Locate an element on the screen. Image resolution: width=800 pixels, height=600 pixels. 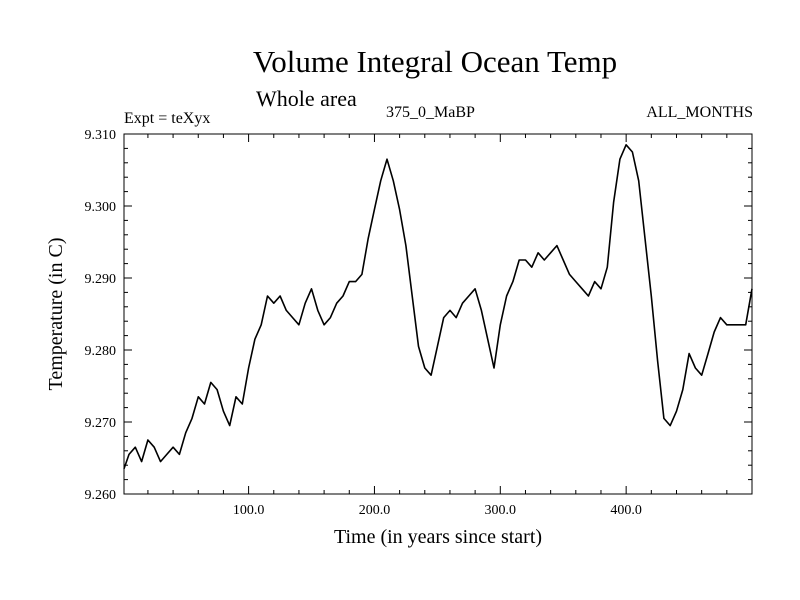
chart-subtitle: Whole area is located at coordinates (306, 98).